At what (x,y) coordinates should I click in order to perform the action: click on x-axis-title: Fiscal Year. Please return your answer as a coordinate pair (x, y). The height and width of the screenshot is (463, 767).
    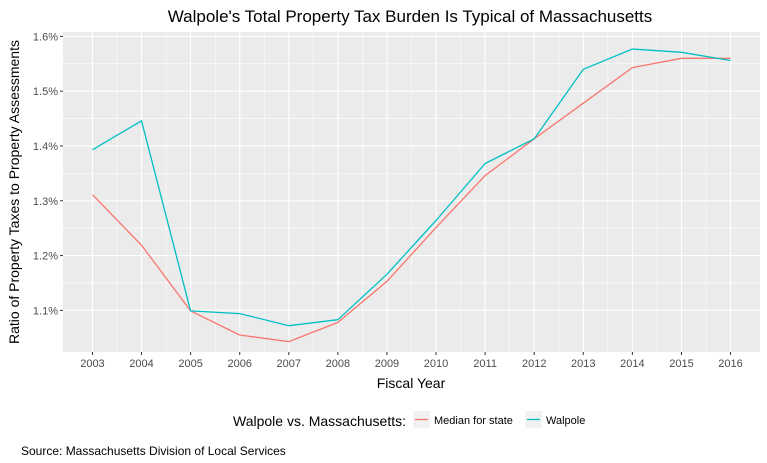
    Looking at the image, I should click on (411, 383).